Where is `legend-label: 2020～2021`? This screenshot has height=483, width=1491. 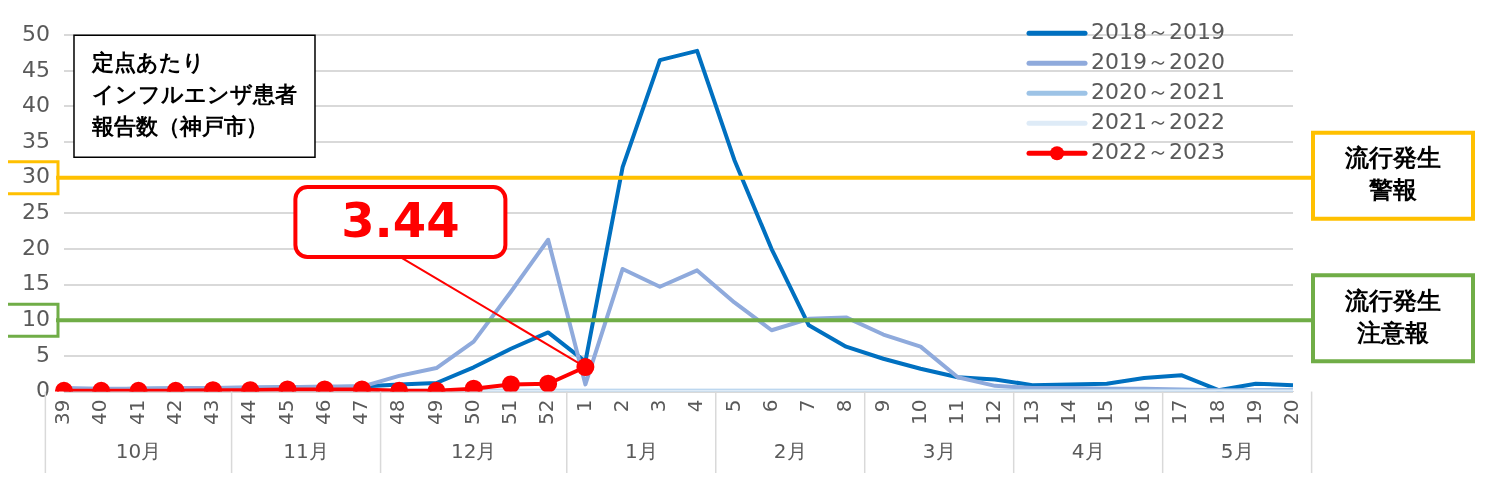 legend-label: 2020～2021 is located at coordinates (1158, 91).